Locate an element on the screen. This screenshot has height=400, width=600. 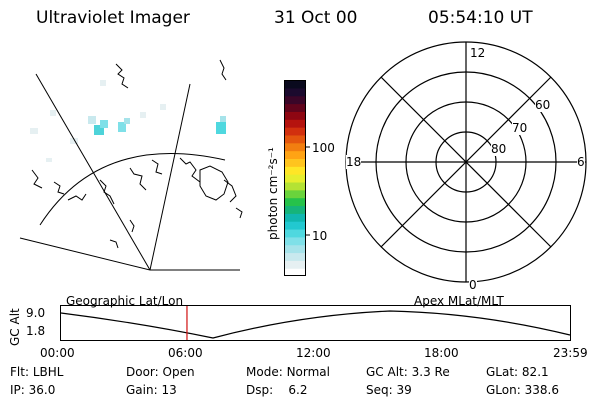
time-tick-2359: 23:59 is located at coordinates (570, 353).